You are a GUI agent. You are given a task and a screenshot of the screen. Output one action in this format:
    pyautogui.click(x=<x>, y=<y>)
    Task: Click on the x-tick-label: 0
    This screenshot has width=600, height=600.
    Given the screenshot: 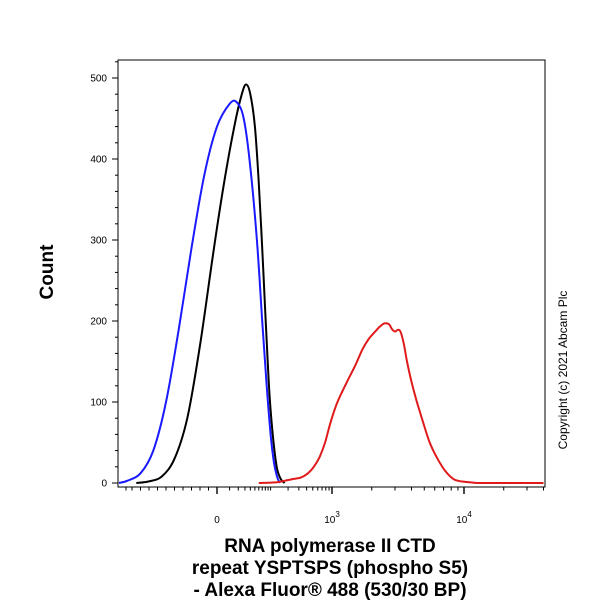 What is the action you would take?
    pyautogui.click(x=217, y=520)
    